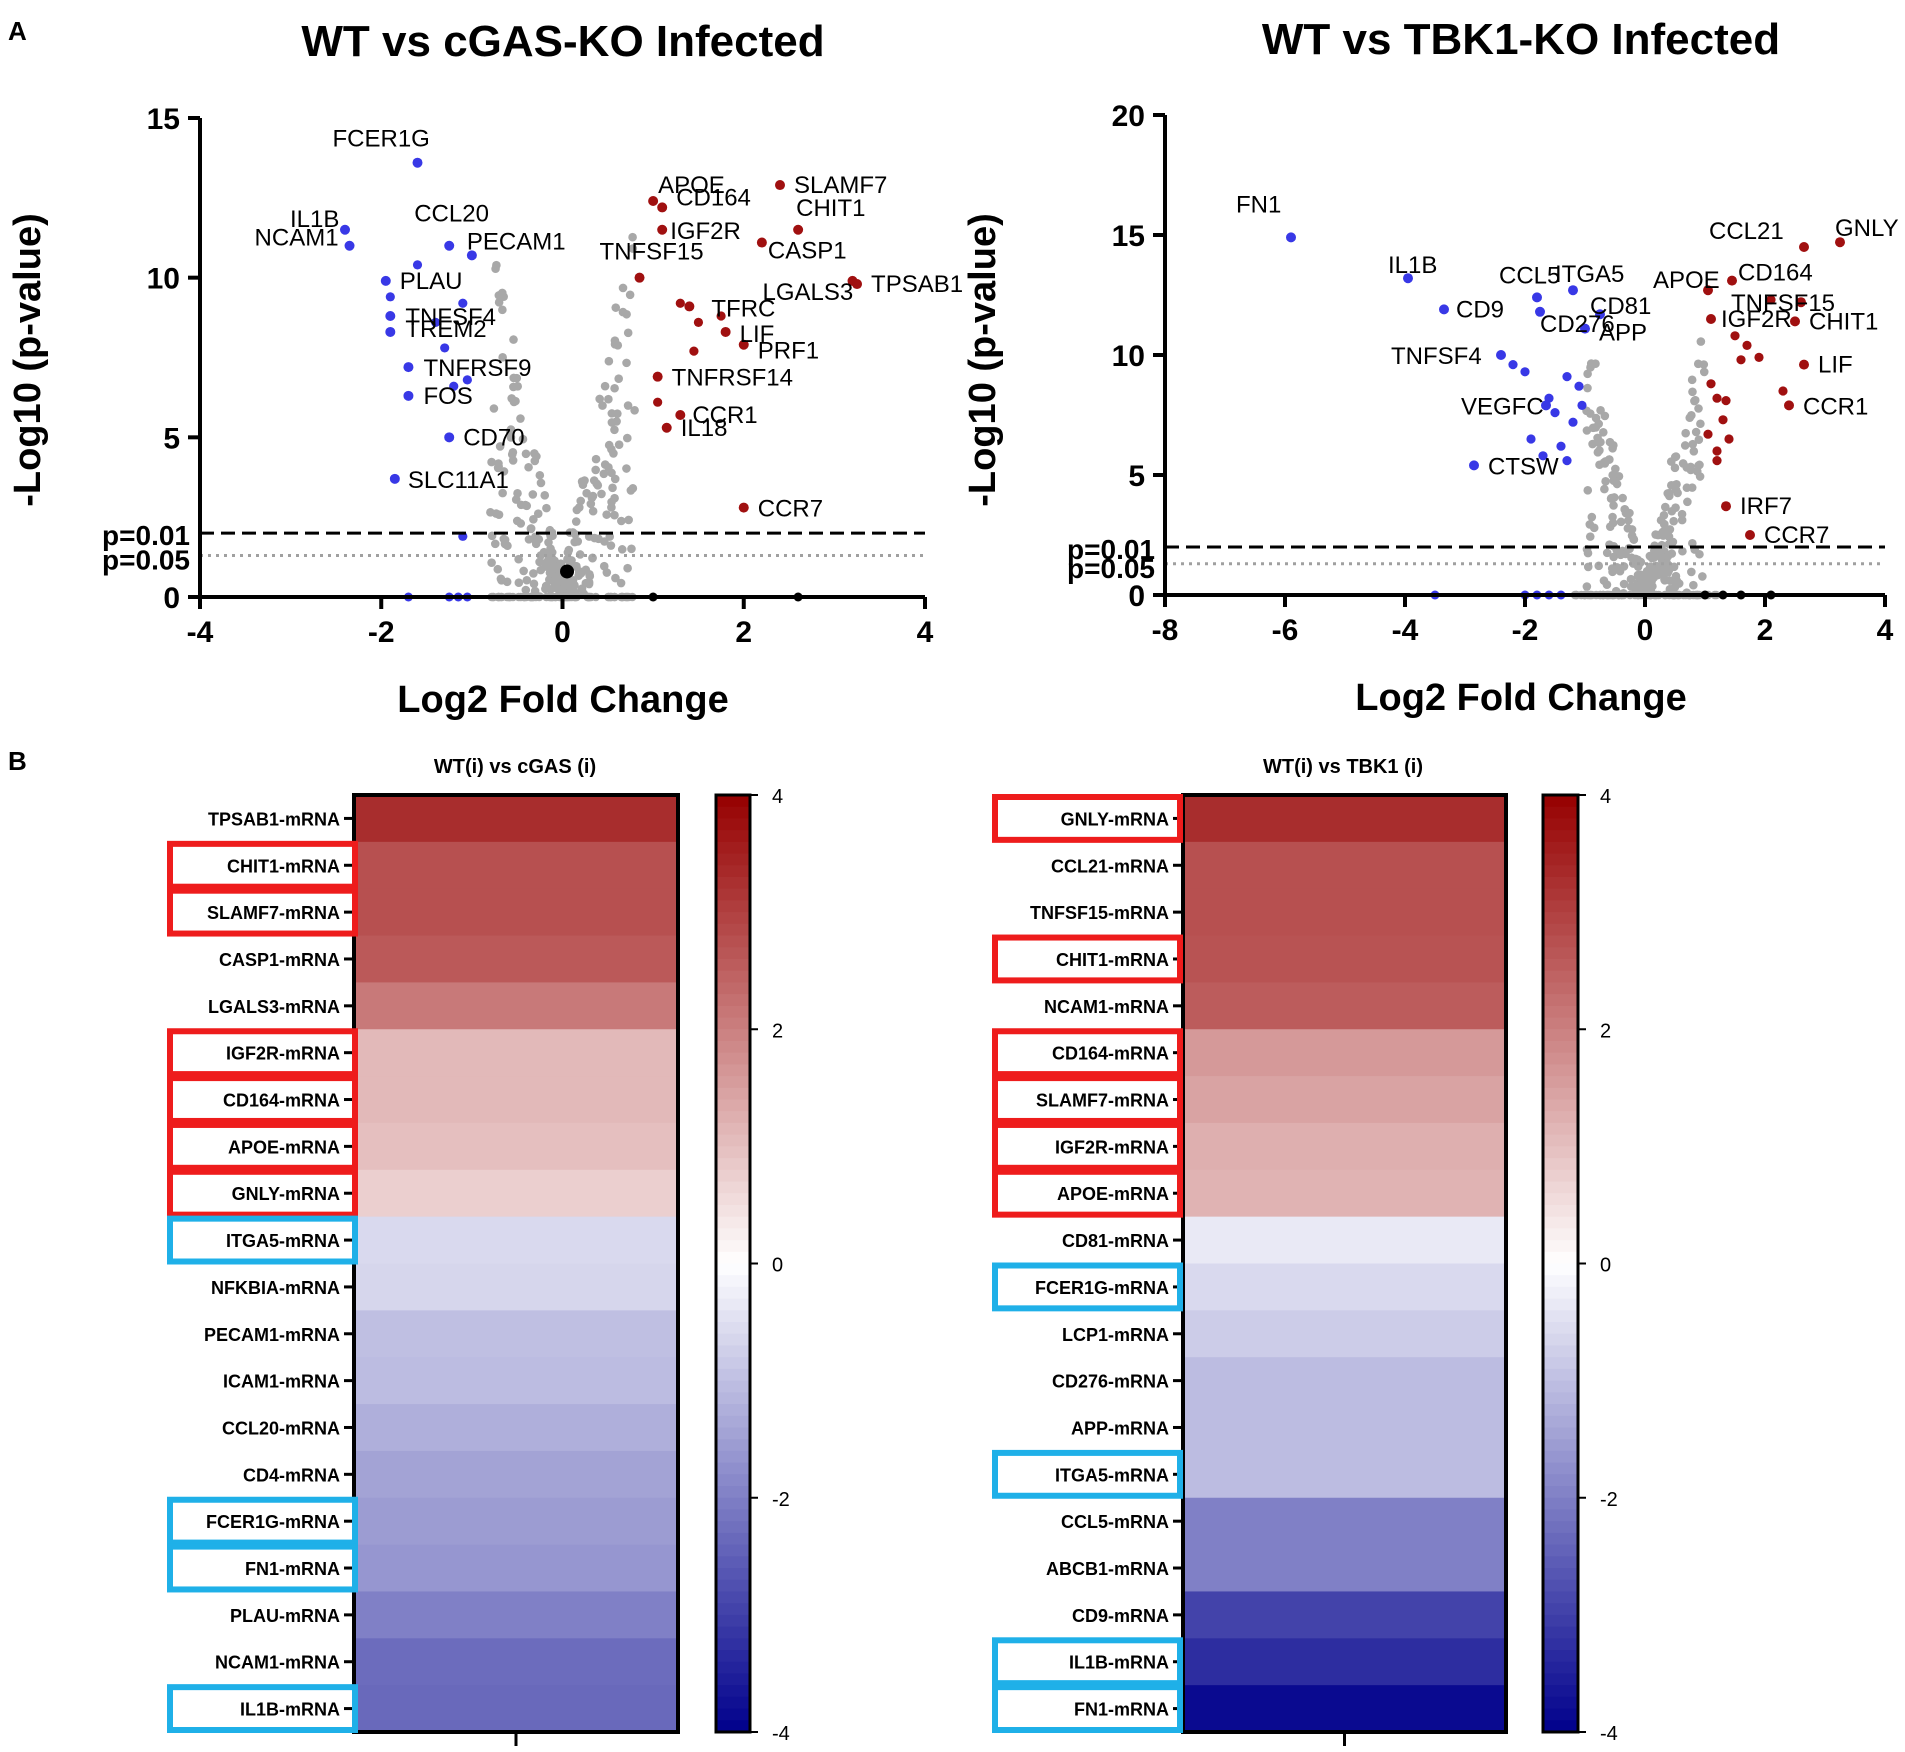 This screenshot has height=1752, width=1905. Describe the element at coordinates (1795, 321) in the screenshot. I see `gene-point-chit1` at that location.